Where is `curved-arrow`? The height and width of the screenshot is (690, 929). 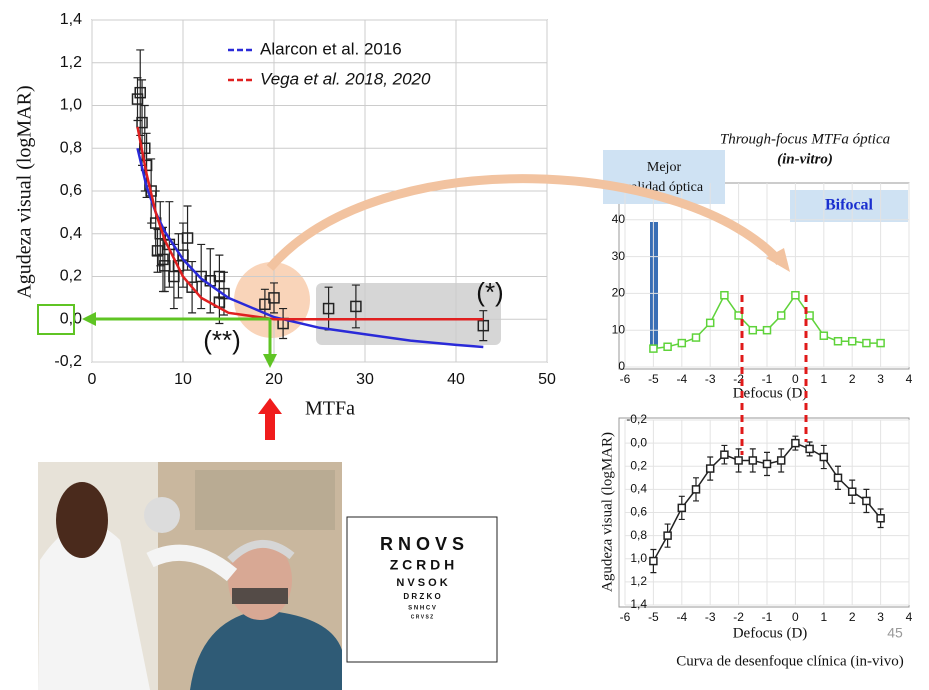
curved-arrow is located at coordinates (525, 222).